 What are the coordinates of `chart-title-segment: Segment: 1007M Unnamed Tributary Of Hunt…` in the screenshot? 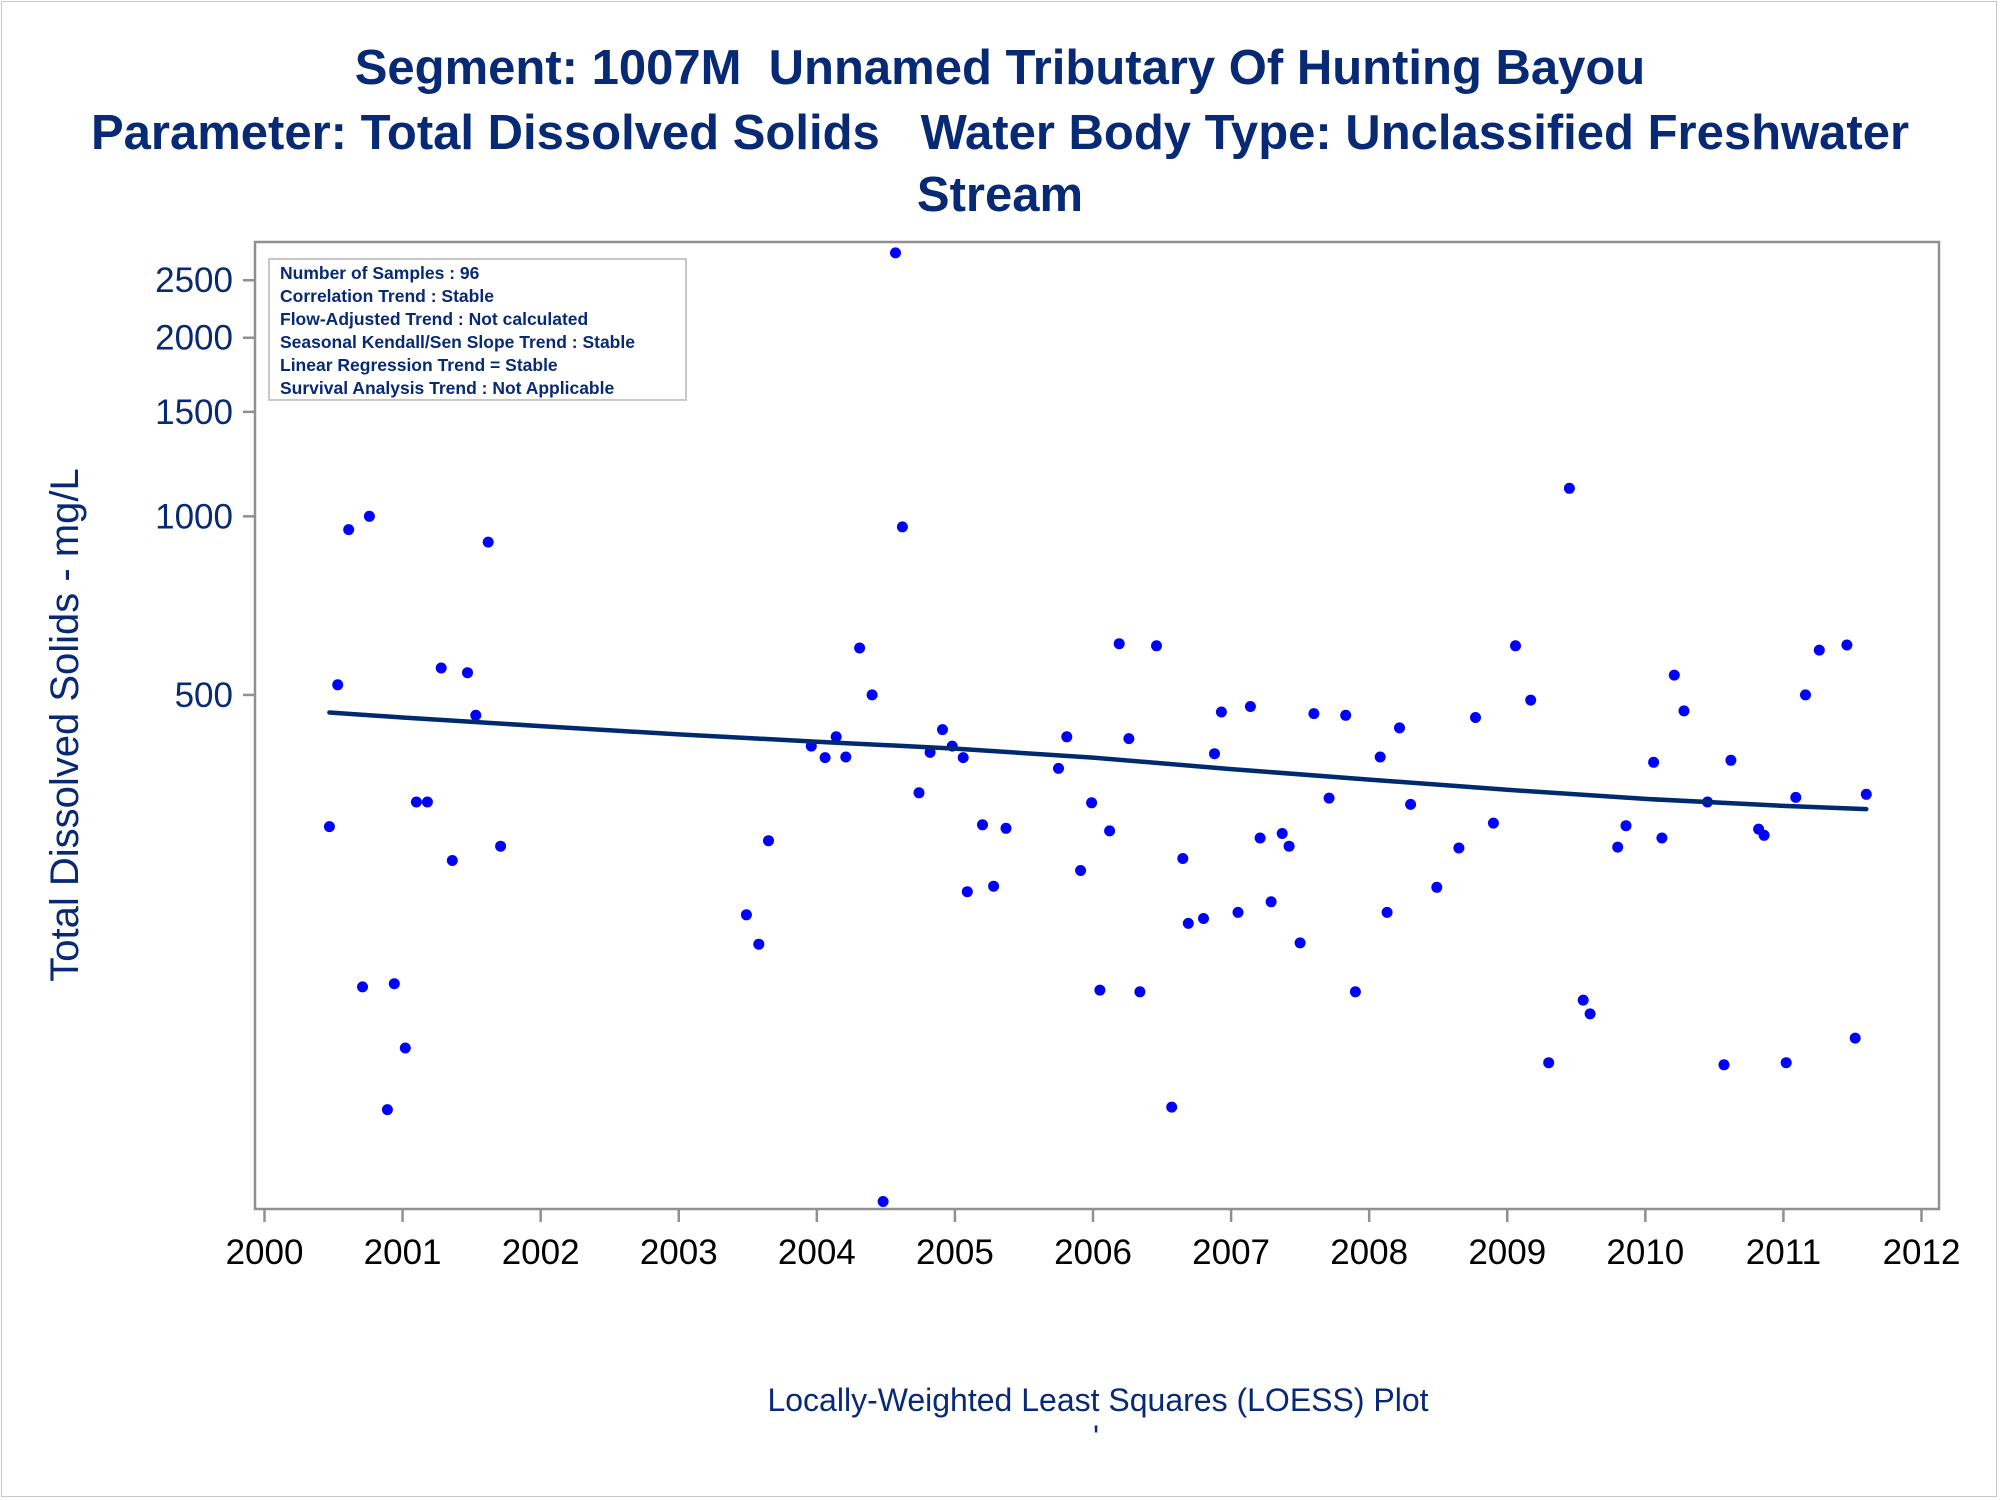 It's located at (1000, 68).